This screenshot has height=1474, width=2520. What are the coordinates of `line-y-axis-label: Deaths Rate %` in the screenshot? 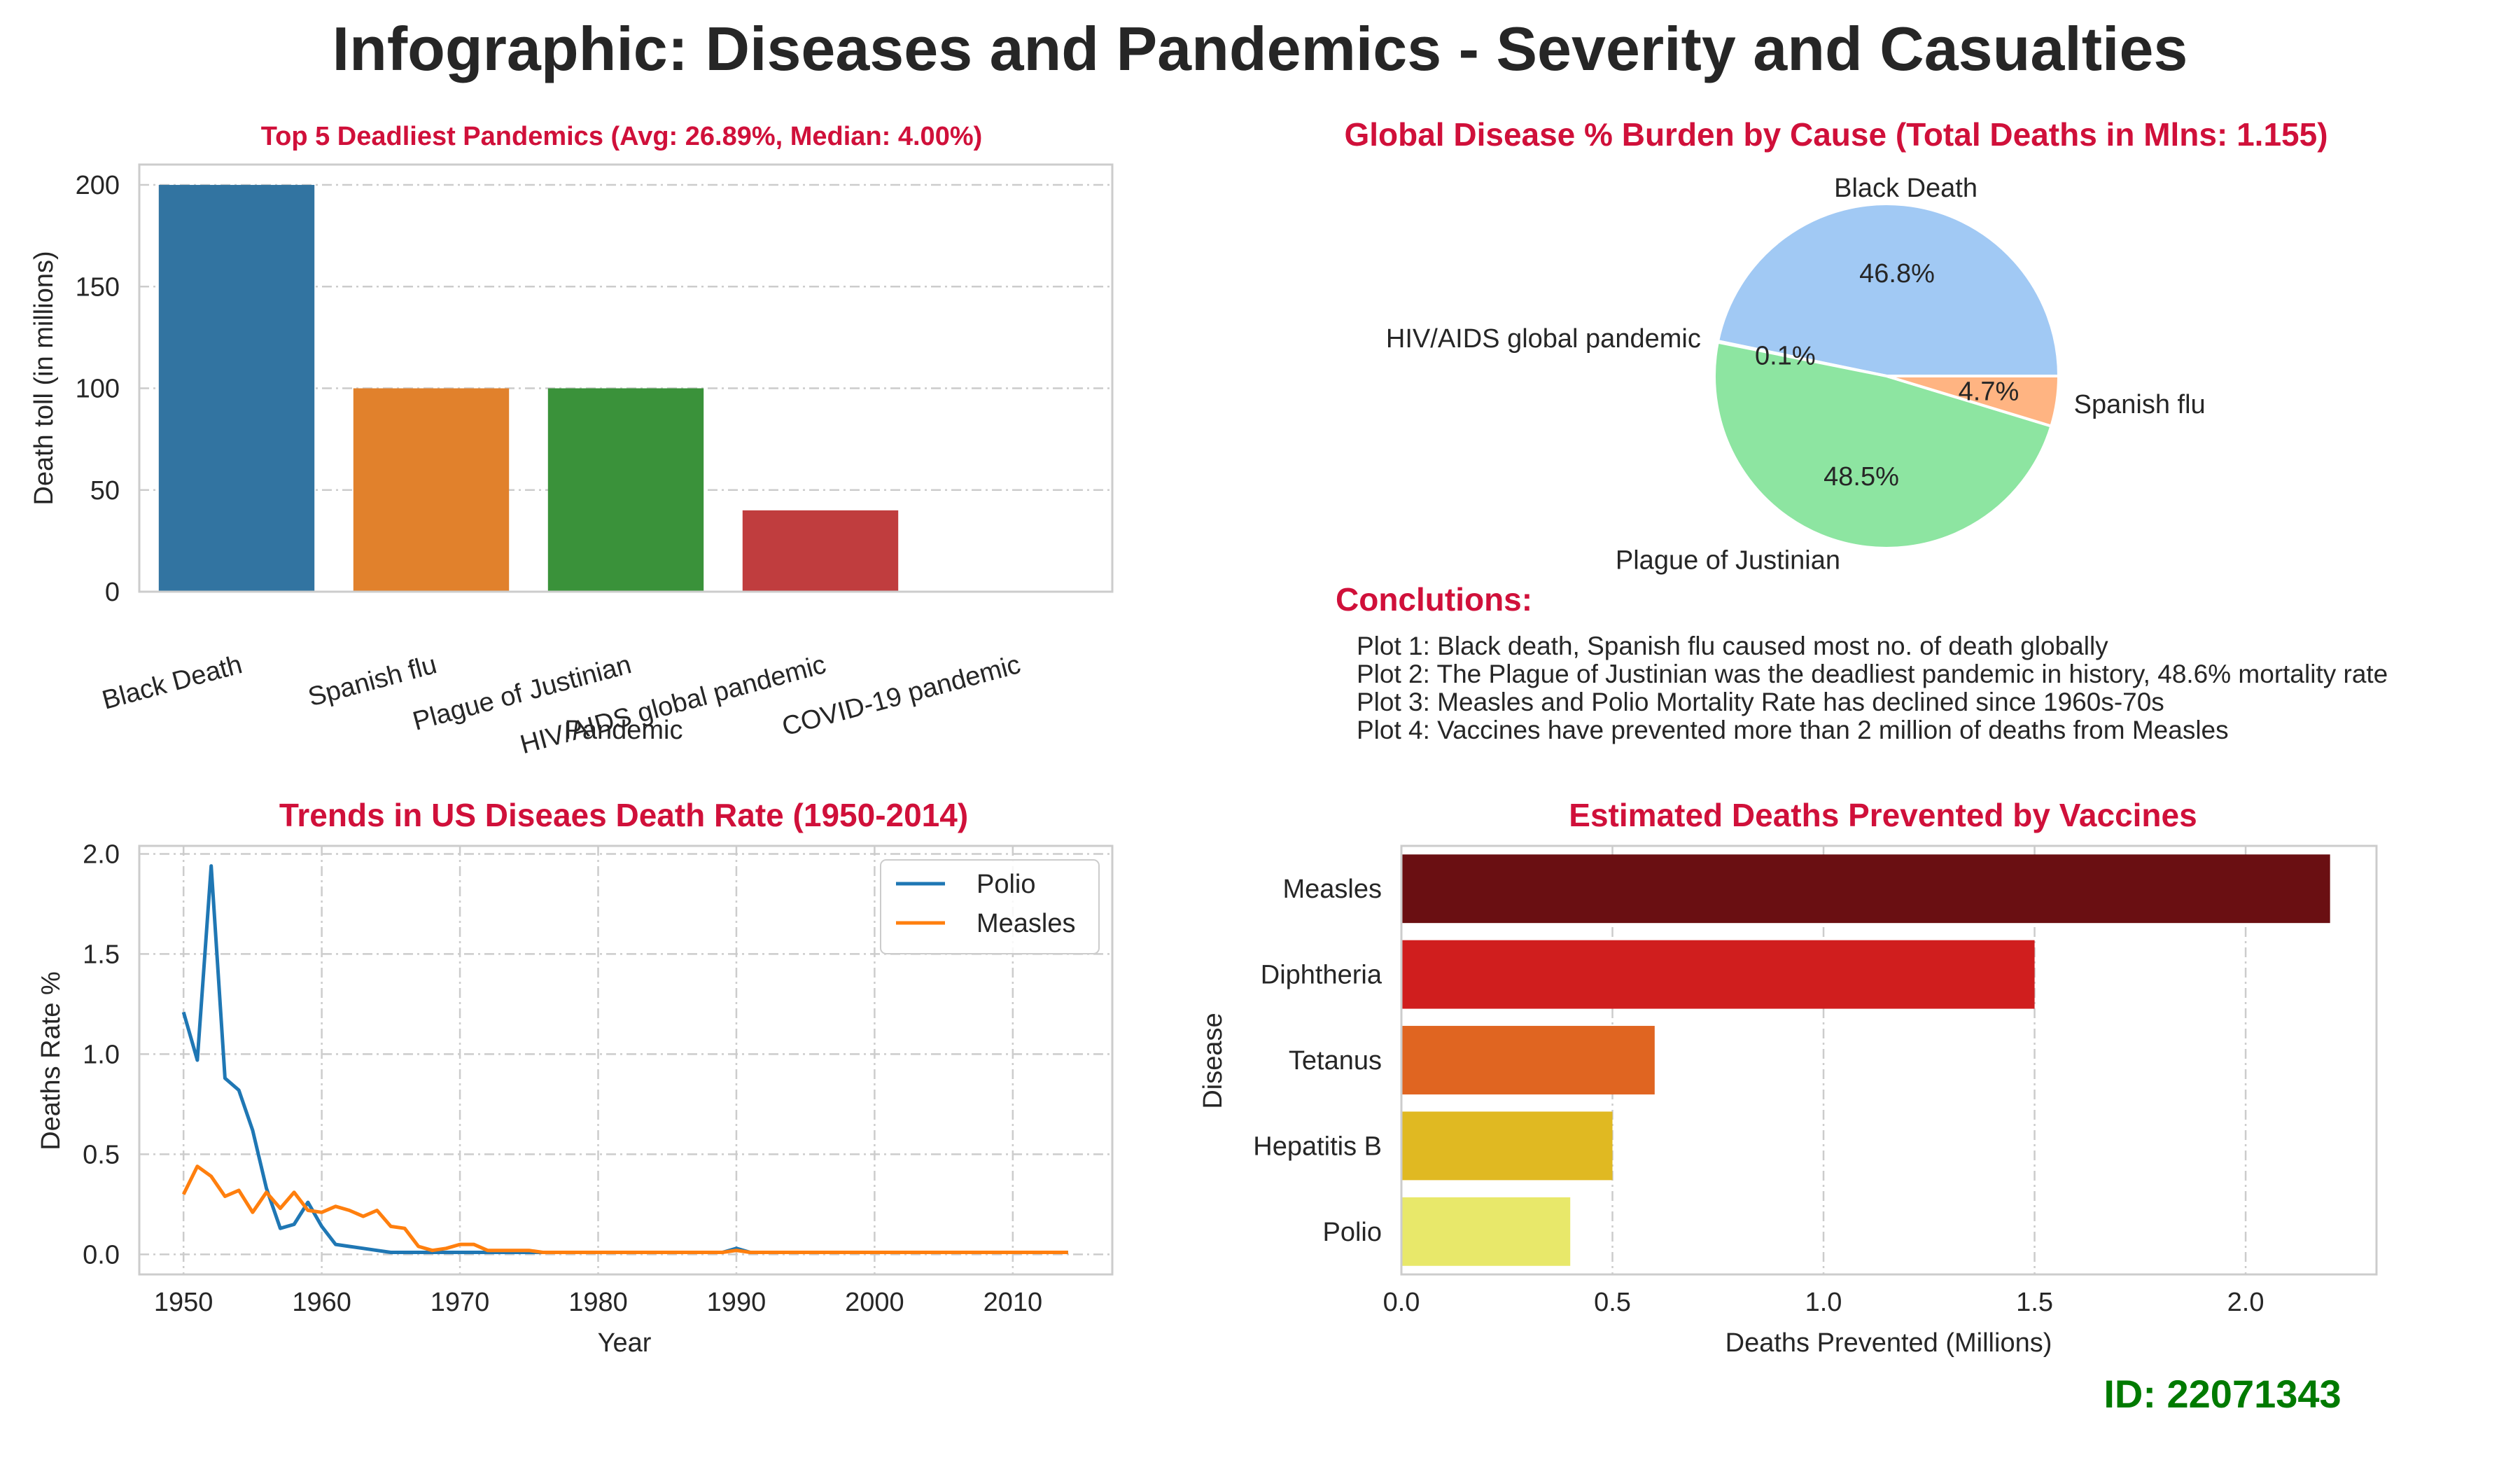 It's located at (51, 1060).